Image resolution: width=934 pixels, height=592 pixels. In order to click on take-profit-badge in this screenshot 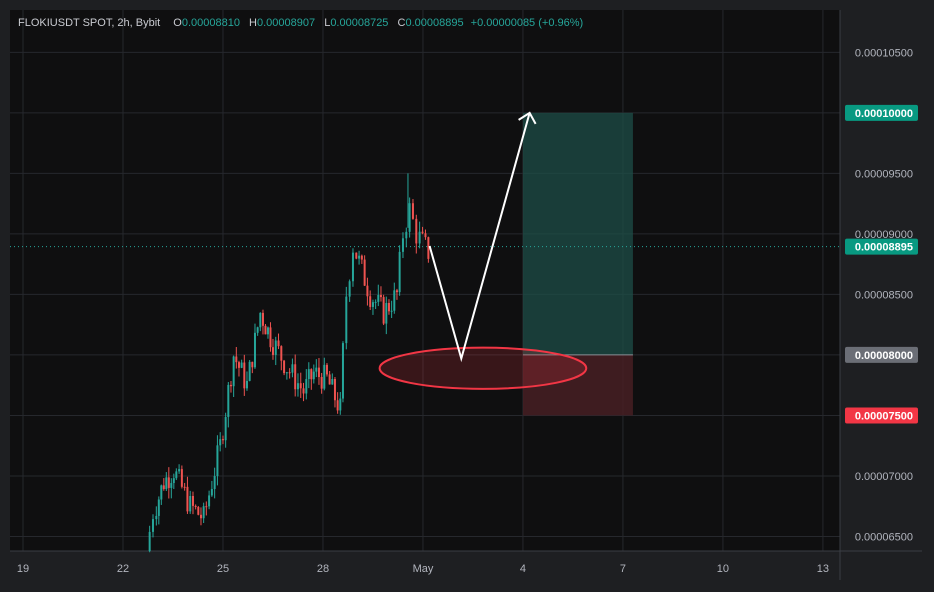, I will do `click(881, 112)`.